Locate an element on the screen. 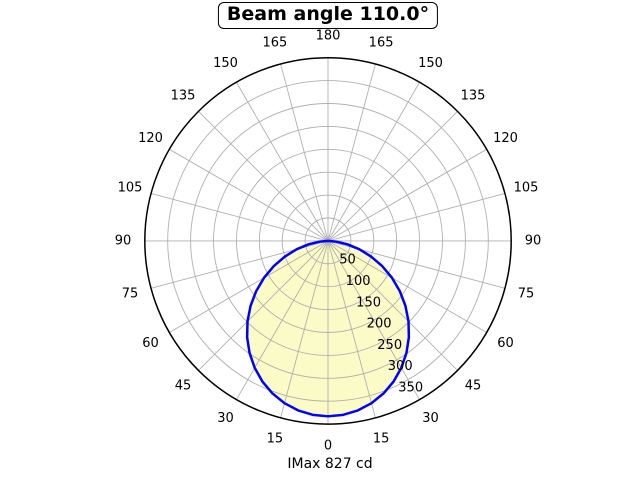 Image resolution: width=640 pixels, height=480 pixels. radial-tick-label: 250 is located at coordinates (389, 345).